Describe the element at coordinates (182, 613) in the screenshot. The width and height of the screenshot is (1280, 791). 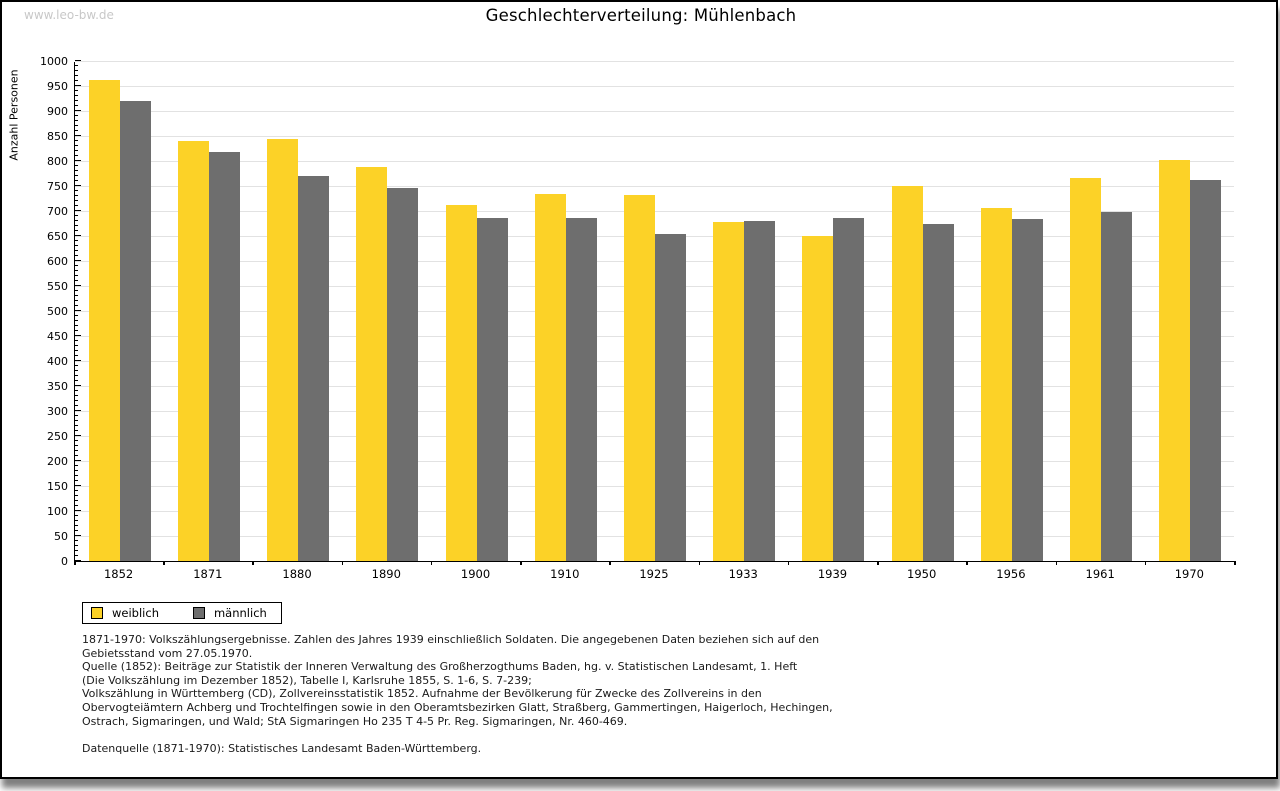
I see `legend: weiblich männlich` at that location.